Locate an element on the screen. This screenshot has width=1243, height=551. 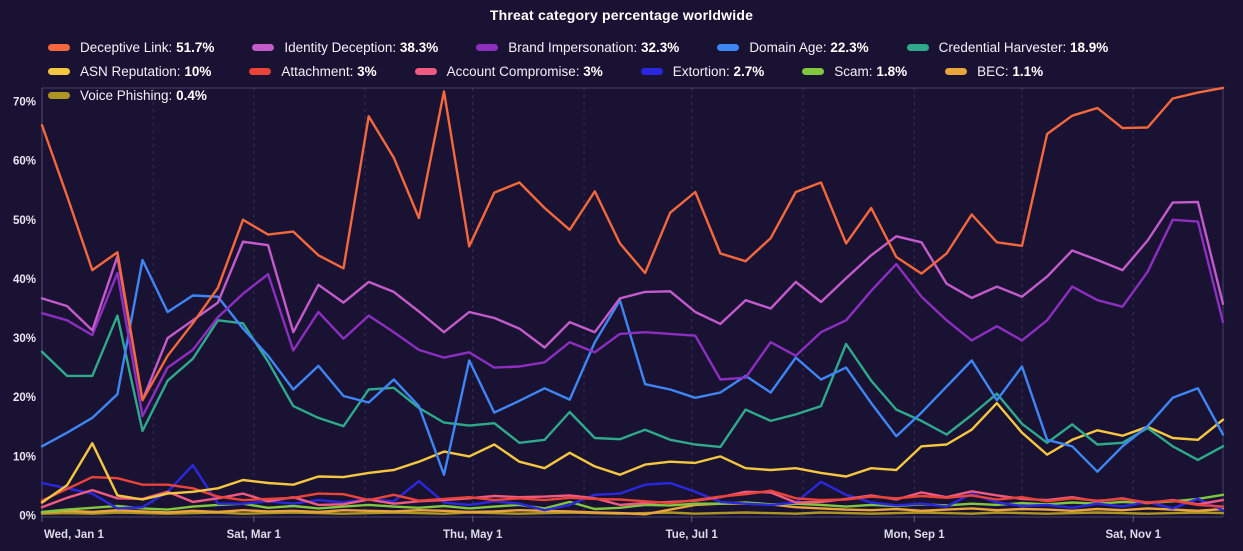
legend-item-credential-harvester: Credential Harvester: 18.9% is located at coordinates (1007, 47).